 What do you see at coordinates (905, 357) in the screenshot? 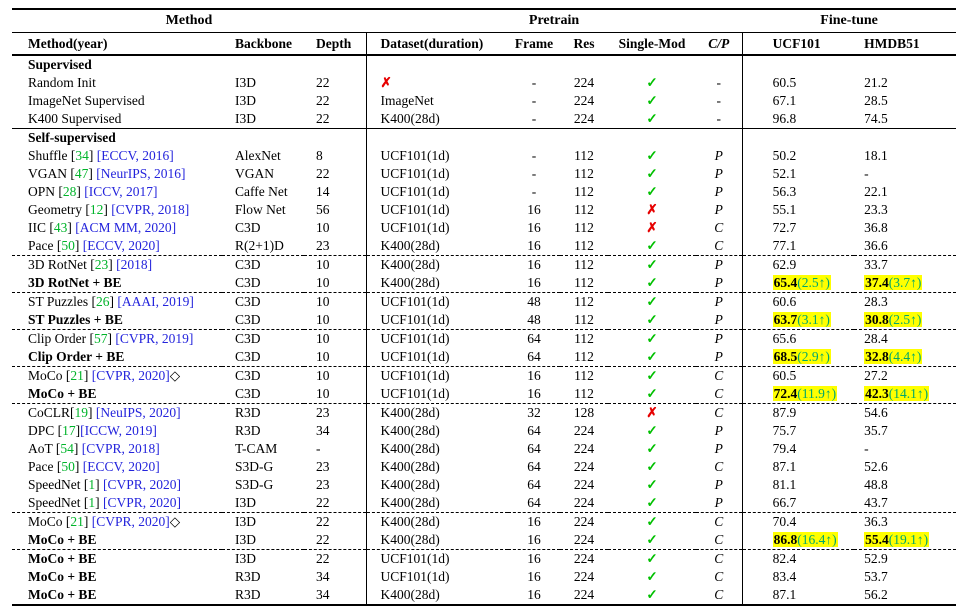
I see `cell-hmdb51: 32.8(4.4↑)` at bounding box center [905, 357].